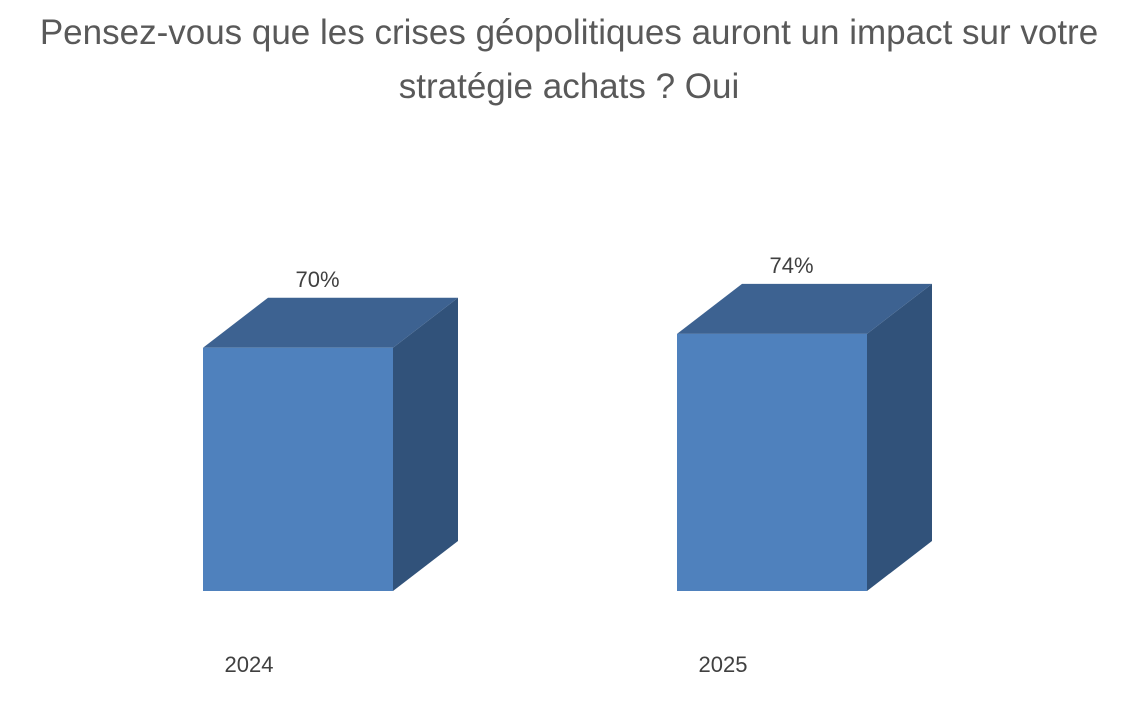 The image size is (1138, 706). Describe the element at coordinates (772, 462) in the screenshot. I see `bar-2025` at that location.